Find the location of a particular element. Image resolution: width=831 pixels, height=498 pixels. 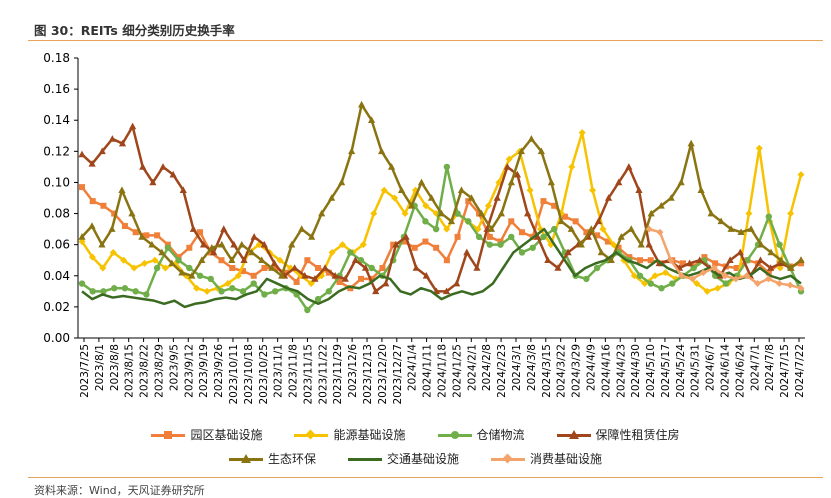

x-tick-label: 2023/10/18 is located at coordinates (249, 374).